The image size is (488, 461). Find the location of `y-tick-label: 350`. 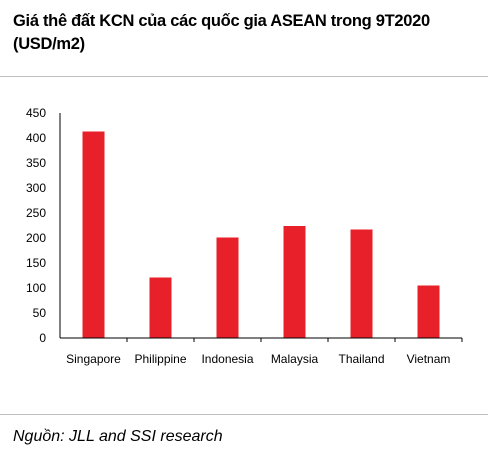

y-tick-label: 350 is located at coordinates (36, 163).